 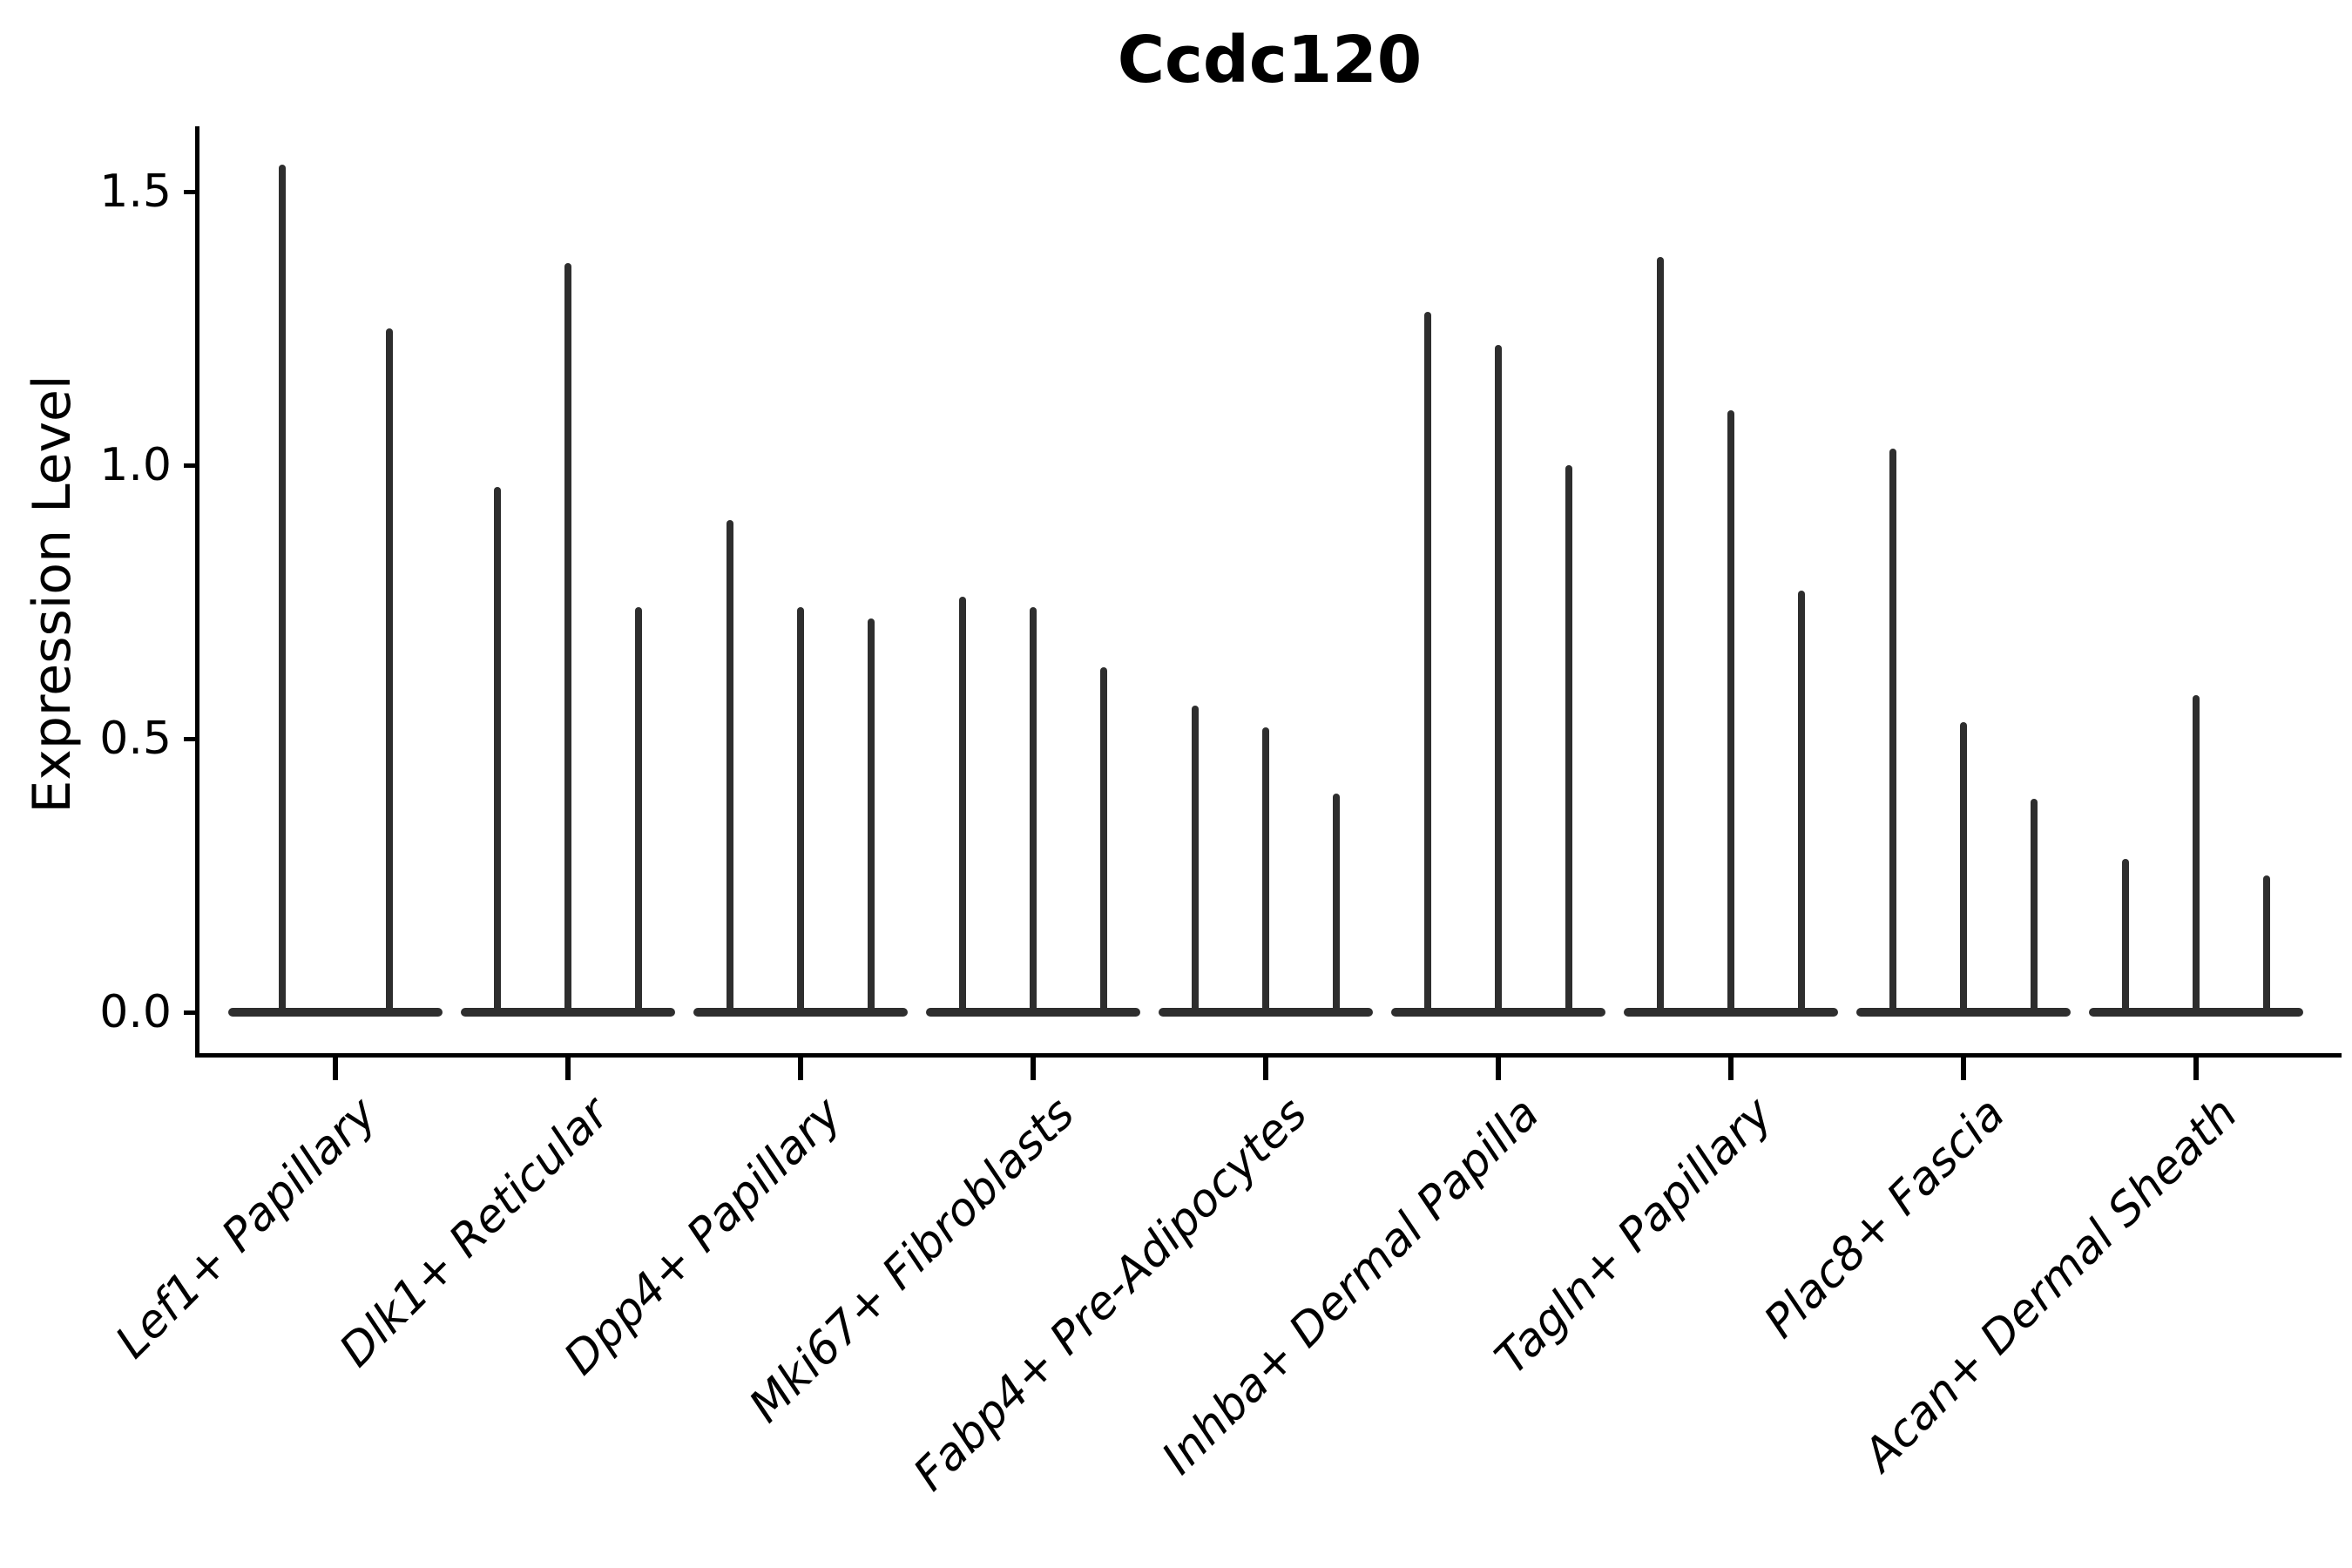 I want to click on x-axis-spine, so click(x=1268, y=1055).